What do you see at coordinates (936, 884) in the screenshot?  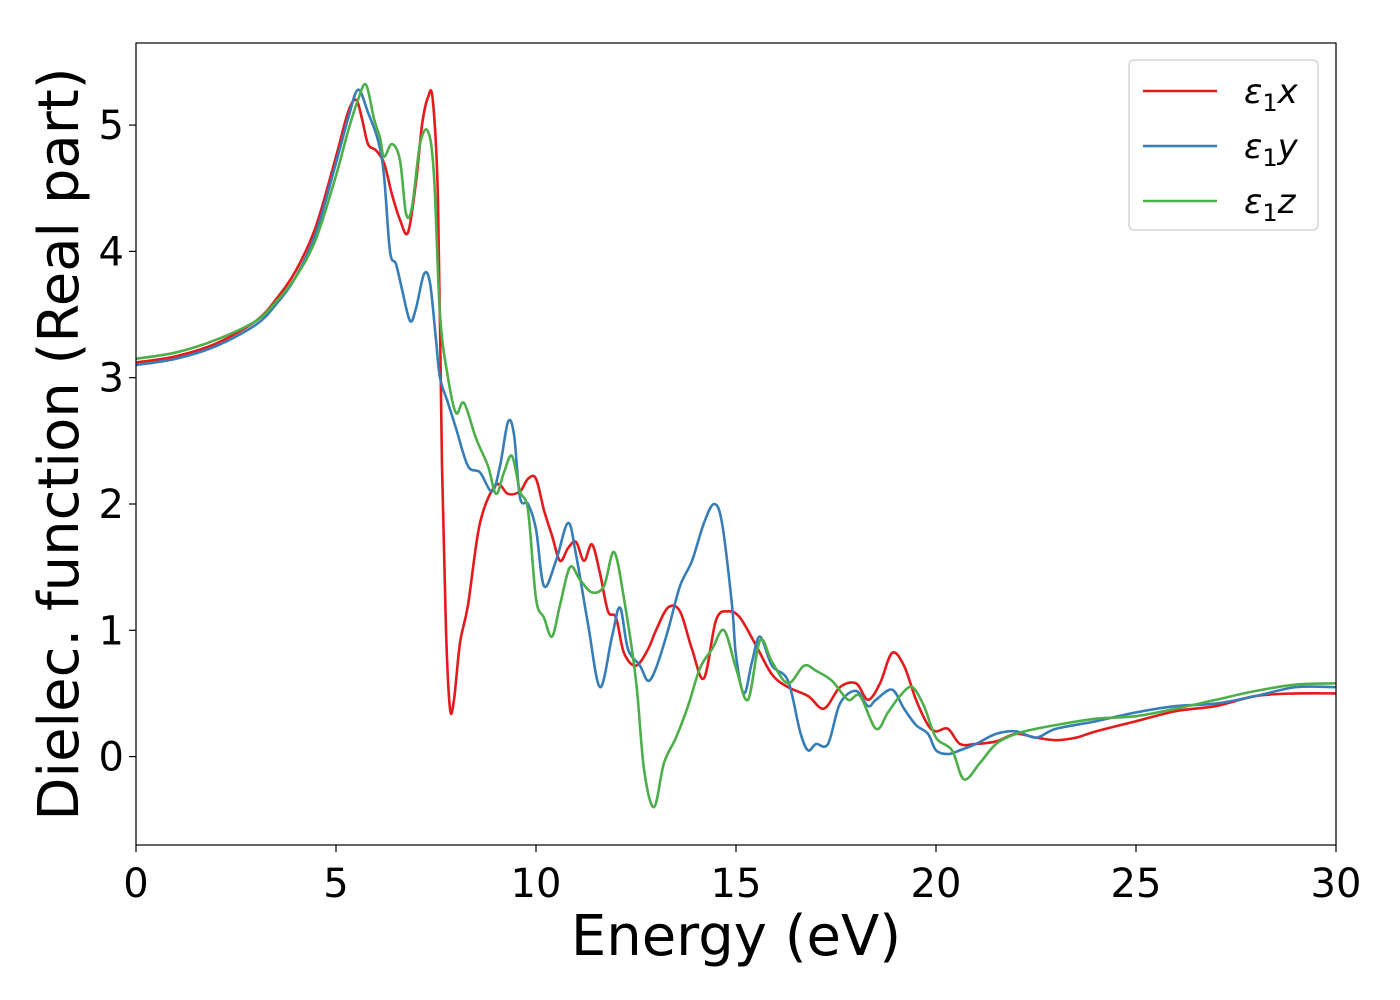 I see `x-tick-label: 20` at bounding box center [936, 884].